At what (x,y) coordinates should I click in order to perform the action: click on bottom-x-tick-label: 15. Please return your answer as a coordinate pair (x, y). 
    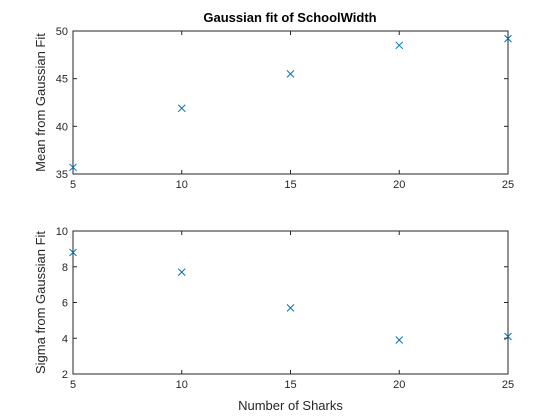
    Looking at the image, I should click on (290, 385).